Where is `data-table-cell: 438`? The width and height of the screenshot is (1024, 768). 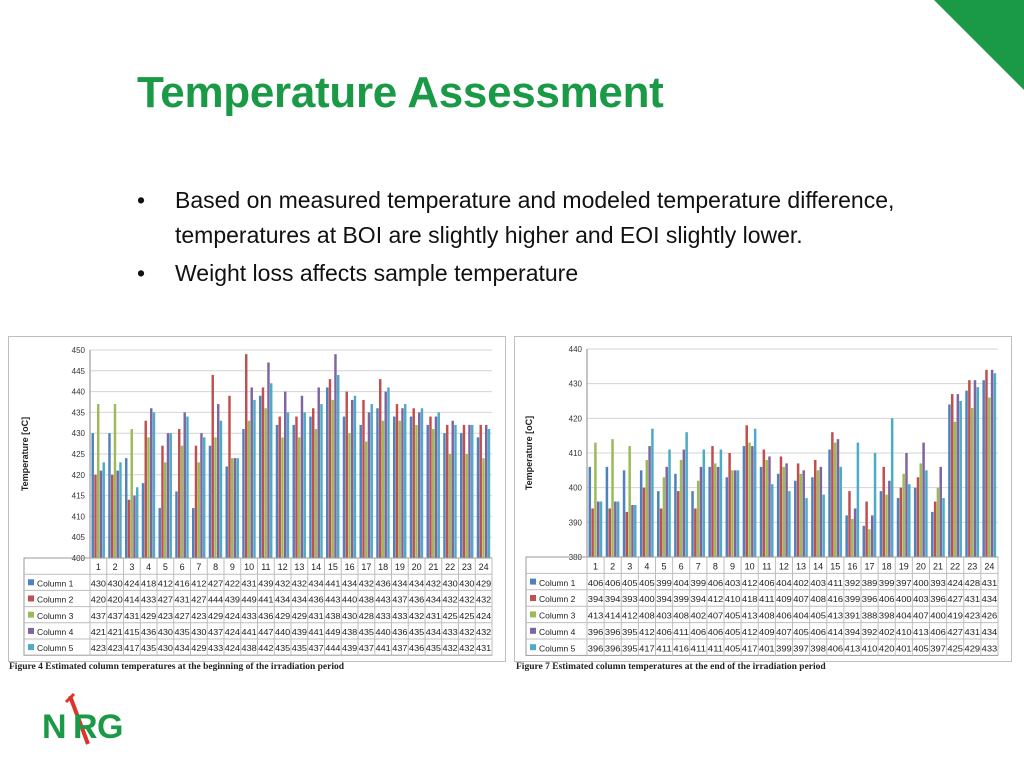
data-table-cell: 438 is located at coordinates (333, 616).